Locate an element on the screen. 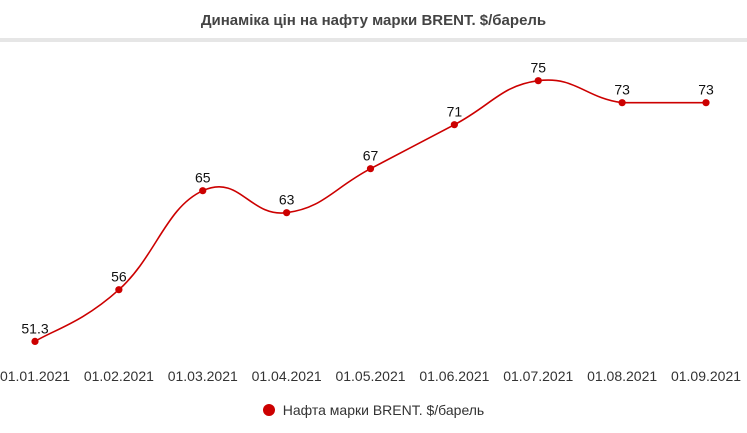  data-label: 65 is located at coordinates (203, 178).